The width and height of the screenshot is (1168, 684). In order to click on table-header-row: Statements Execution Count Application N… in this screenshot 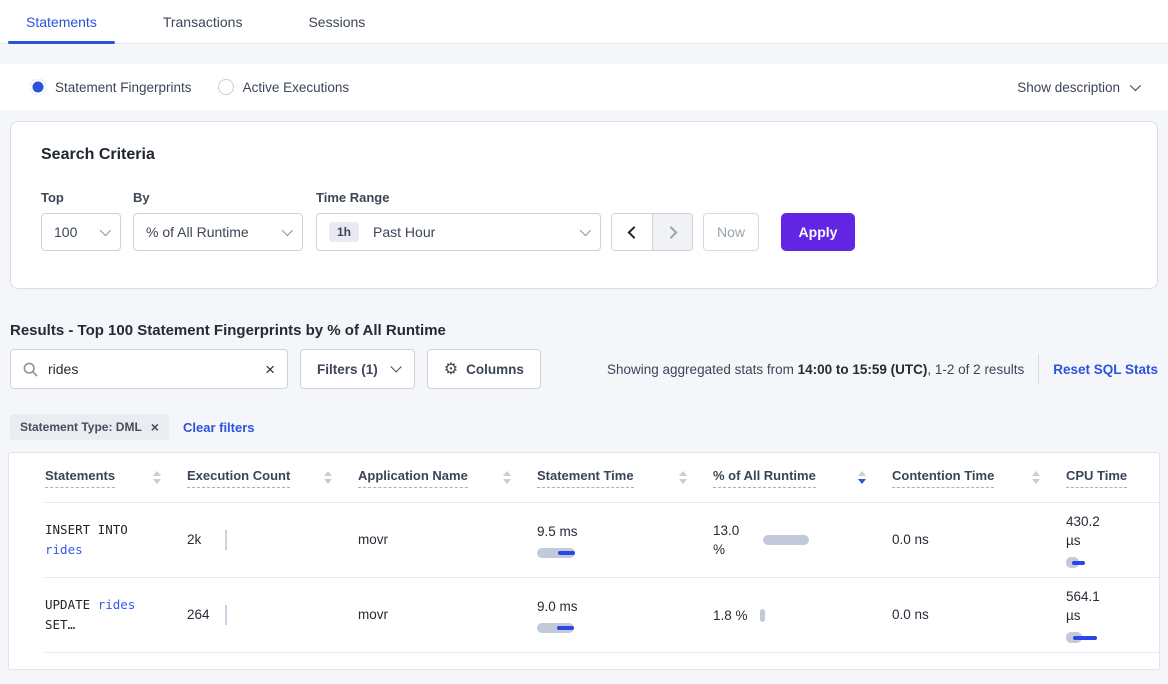, I will do `click(602, 478)`.